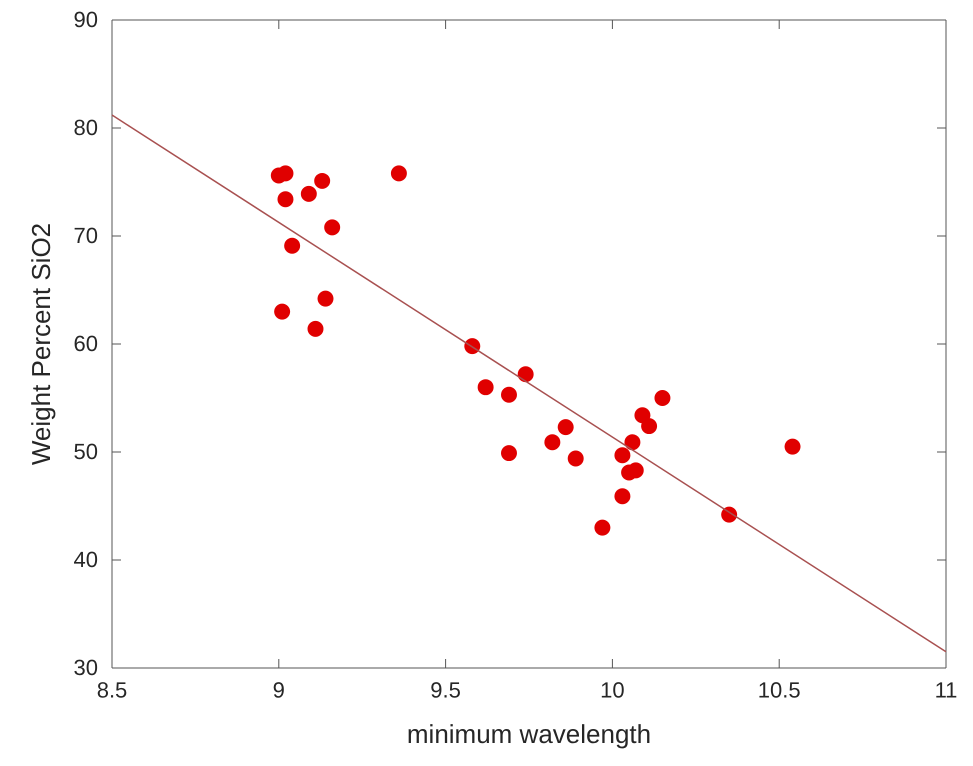  What do you see at coordinates (86, 667) in the screenshot?
I see `y-tick-label: 30` at bounding box center [86, 667].